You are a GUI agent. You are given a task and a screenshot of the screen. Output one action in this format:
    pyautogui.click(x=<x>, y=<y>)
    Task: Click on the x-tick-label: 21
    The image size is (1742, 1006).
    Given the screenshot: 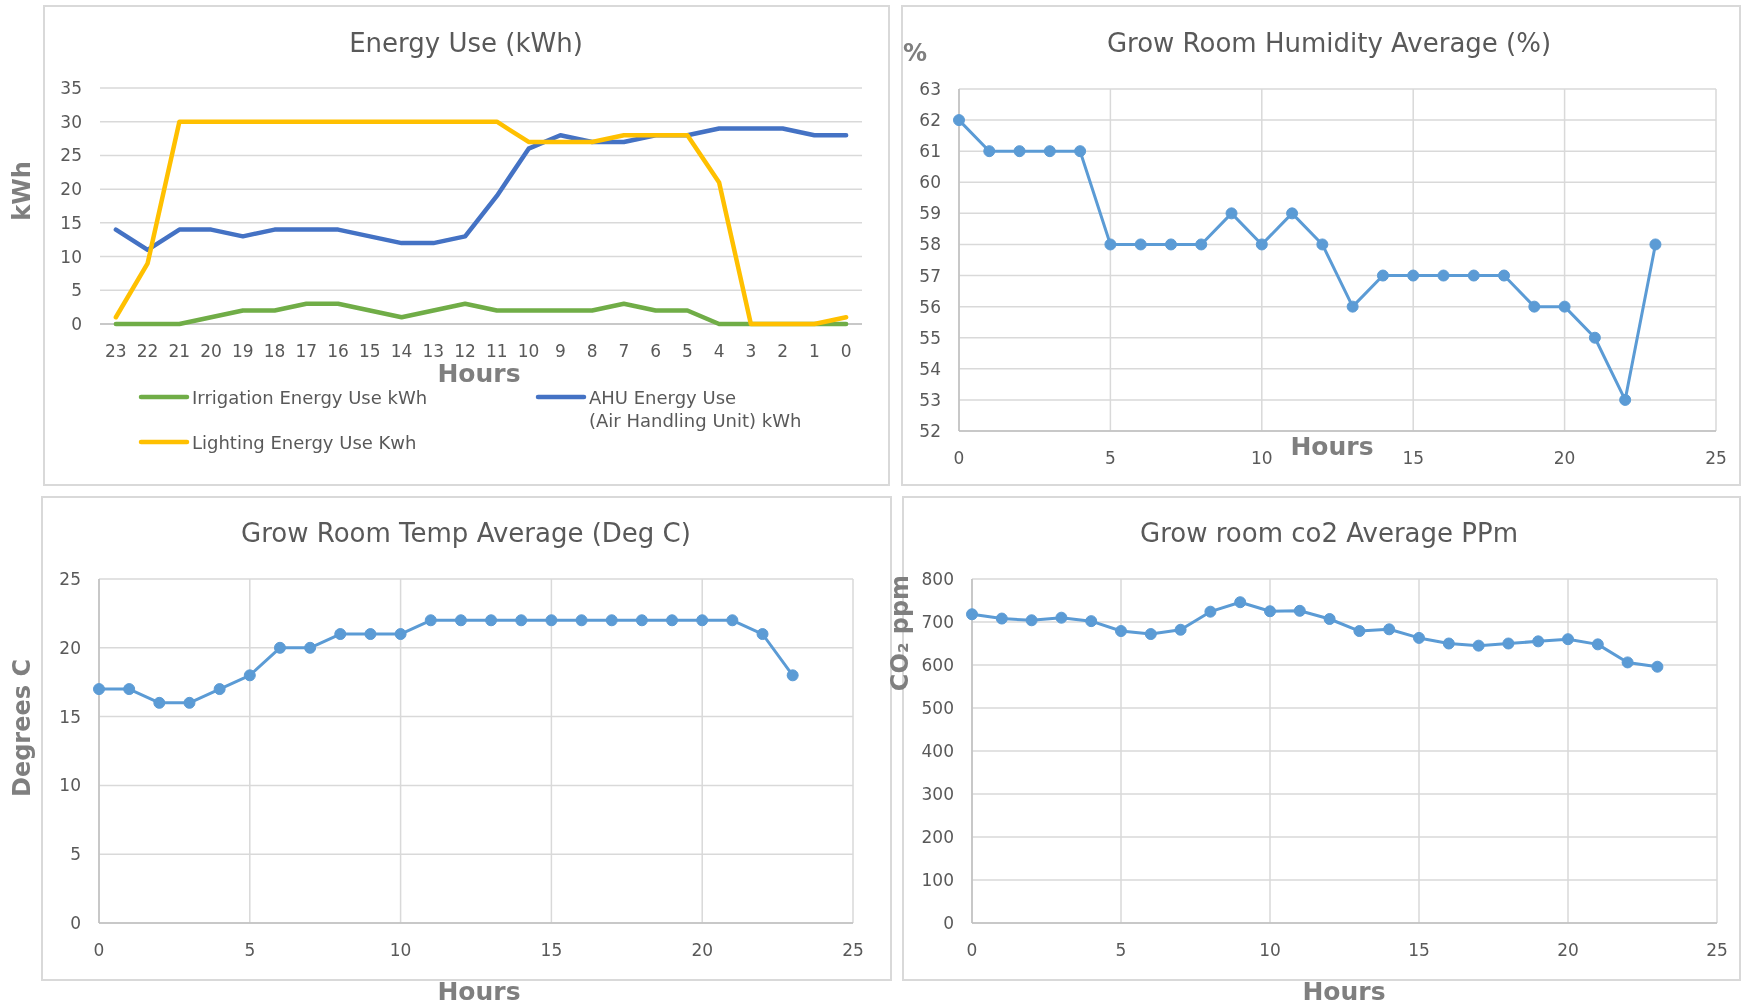 What is the action you would take?
    pyautogui.click(x=179, y=351)
    